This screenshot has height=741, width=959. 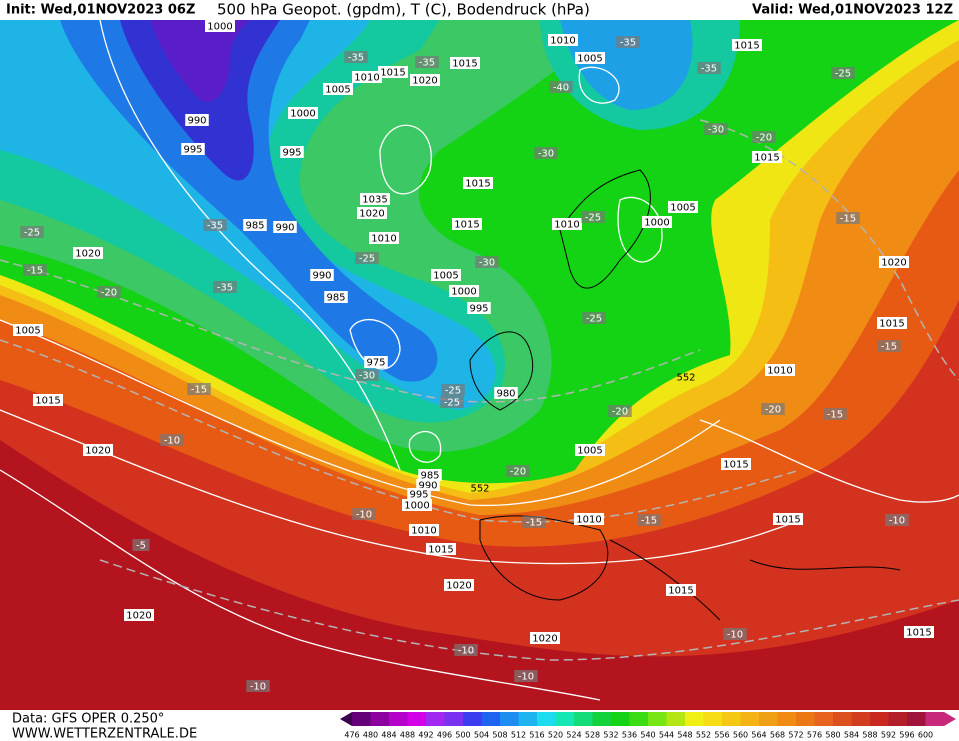 I want to click on colorbar-label: 564, so click(x=758, y=735).